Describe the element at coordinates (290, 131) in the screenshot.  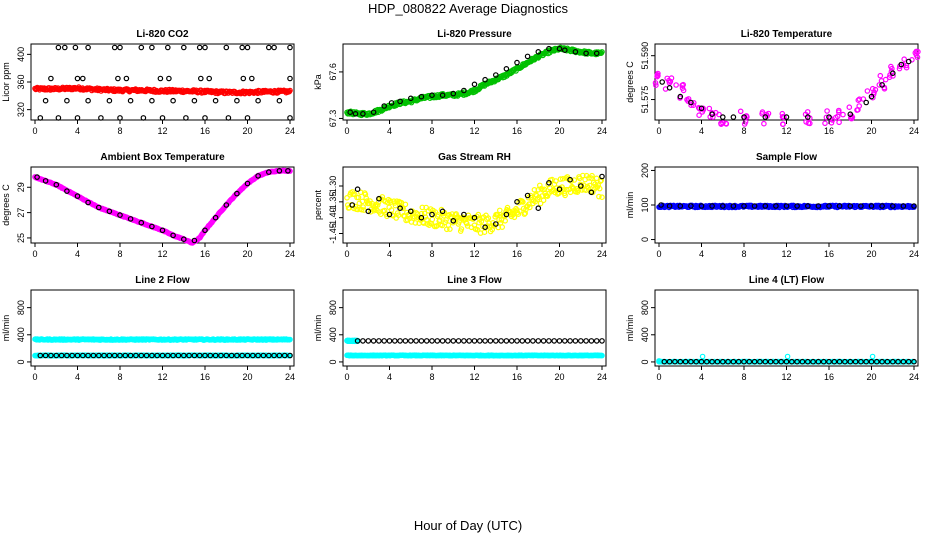
I see `x-tick-label: 24` at that location.